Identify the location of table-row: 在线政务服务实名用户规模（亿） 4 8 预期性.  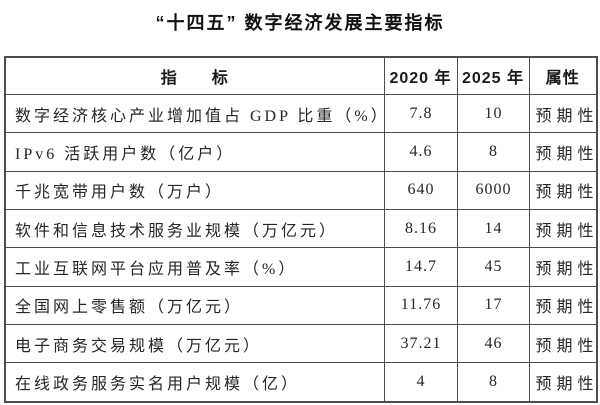
(301, 382).